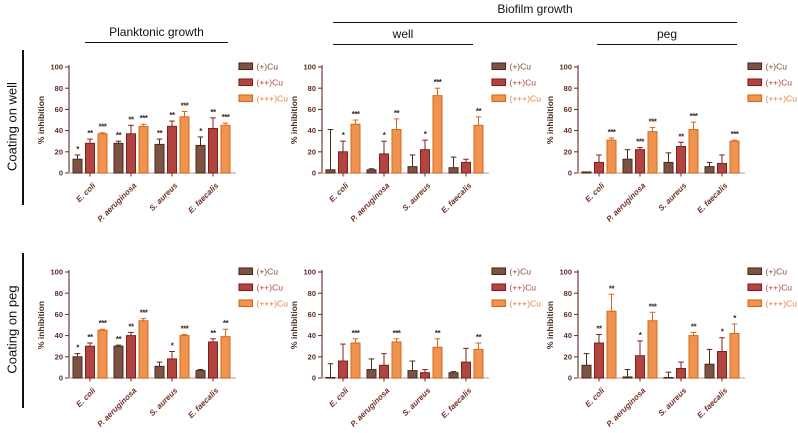 The height and width of the screenshot is (433, 798). Describe the element at coordinates (667, 34) in the screenshot. I see `header-biofilm-peg: peg` at that location.